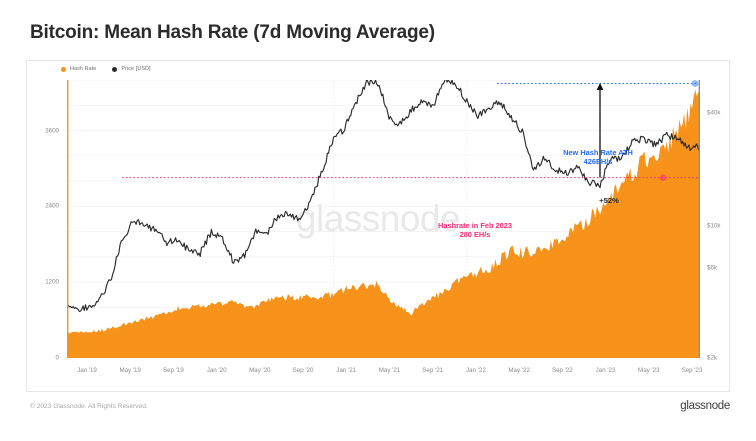 The height and width of the screenshot is (441, 756). I want to click on annotation-feb: Hashrate in Feb 2023 280 EH/s, so click(475, 230).